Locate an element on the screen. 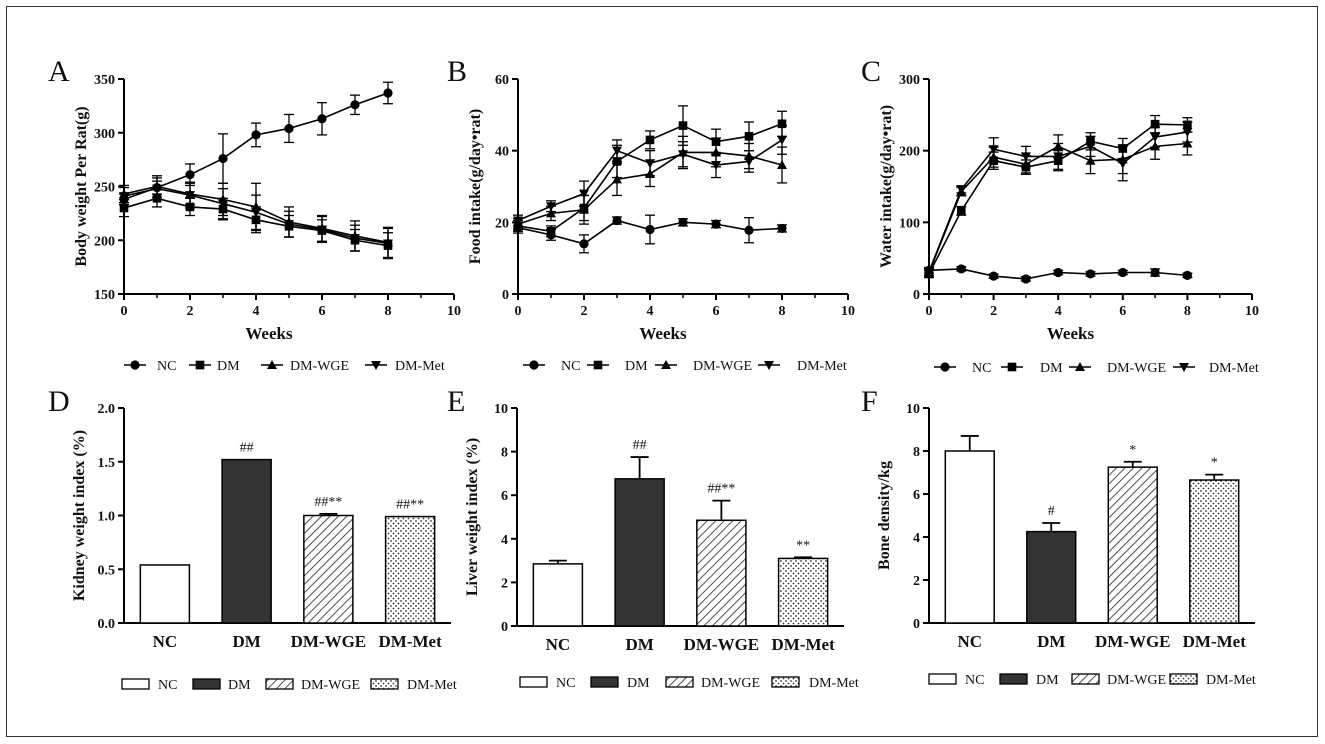 The height and width of the screenshot is (744, 1325). y-axis-title-b: Food intake(g/day•rat) is located at coordinates (475, 186).